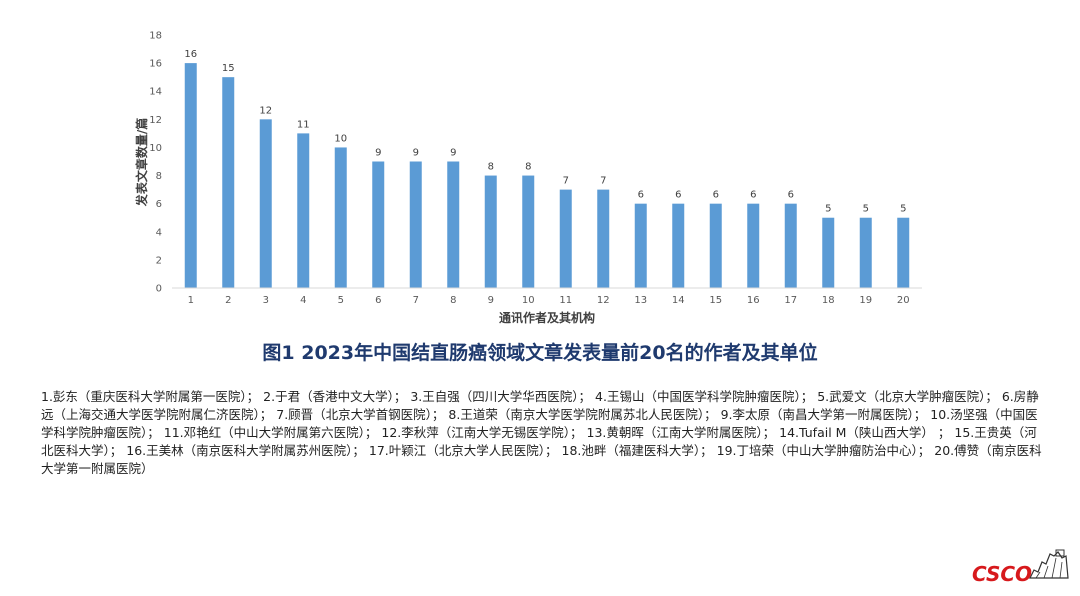 Image resolution: width=1080 pixels, height=596 pixels. What do you see at coordinates (528, 300) in the screenshot?
I see `x-tick-label: 10` at bounding box center [528, 300].